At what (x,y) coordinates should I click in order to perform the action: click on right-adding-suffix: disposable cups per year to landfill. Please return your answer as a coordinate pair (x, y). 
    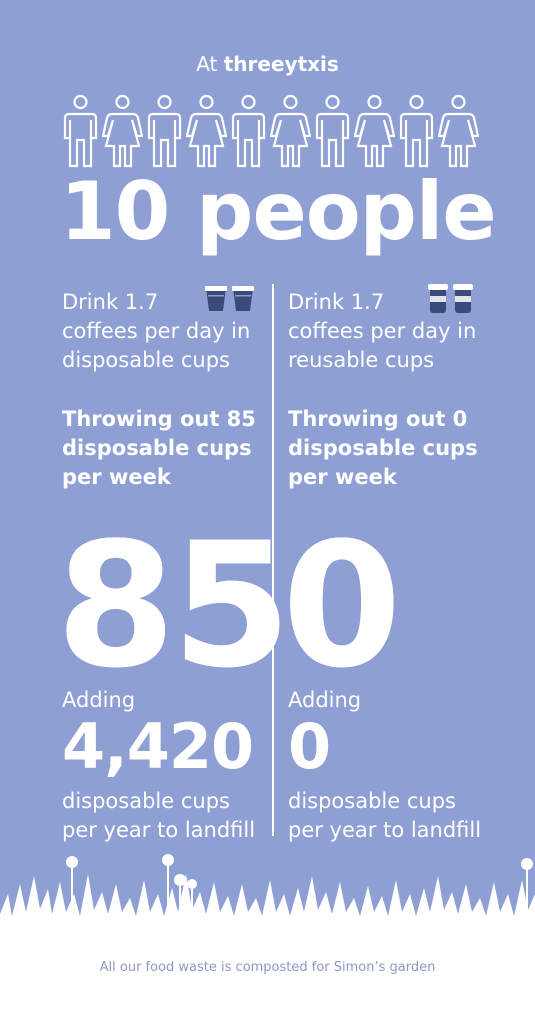
    Looking at the image, I should click on (385, 815).